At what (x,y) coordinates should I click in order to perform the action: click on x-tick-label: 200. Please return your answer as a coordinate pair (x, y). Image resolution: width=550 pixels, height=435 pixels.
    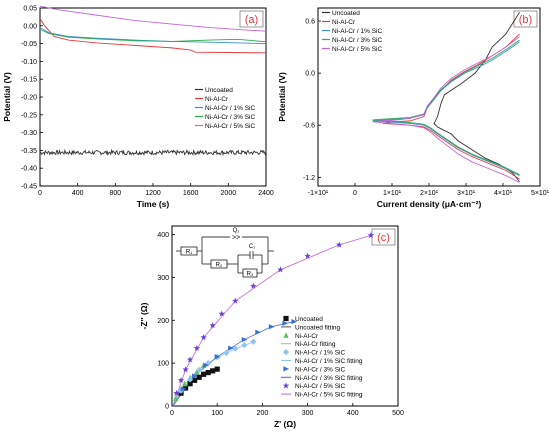
    Looking at the image, I should click on (263, 413).